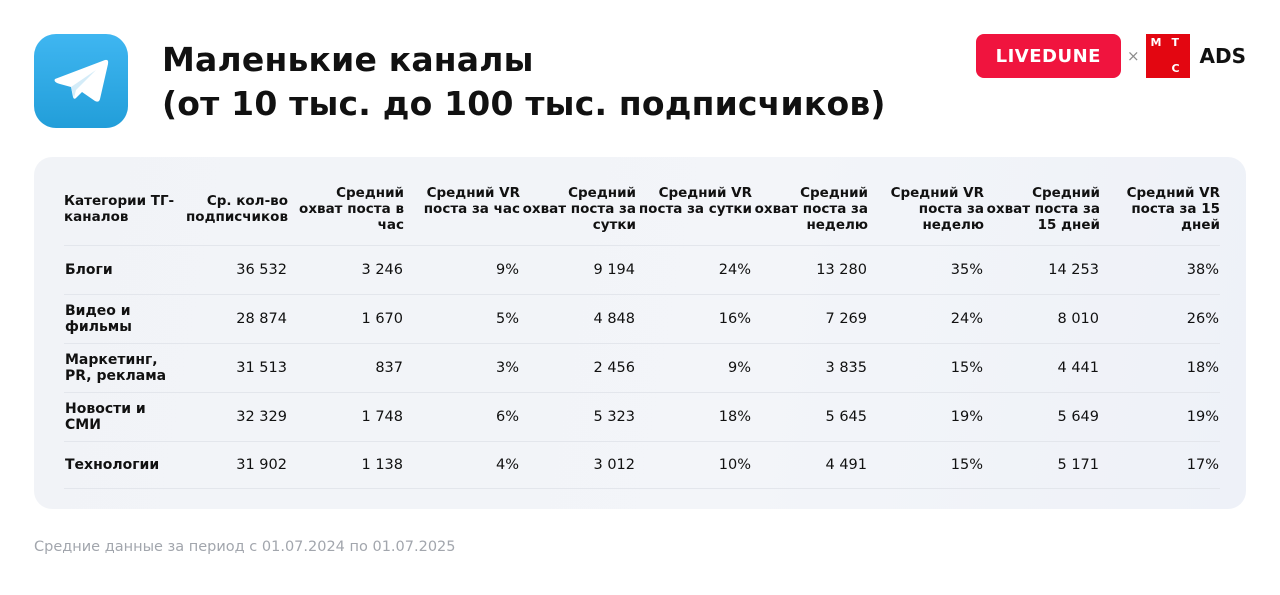 This screenshot has height=595, width=1280. I want to click on table-cell: 3%, so click(462, 368).